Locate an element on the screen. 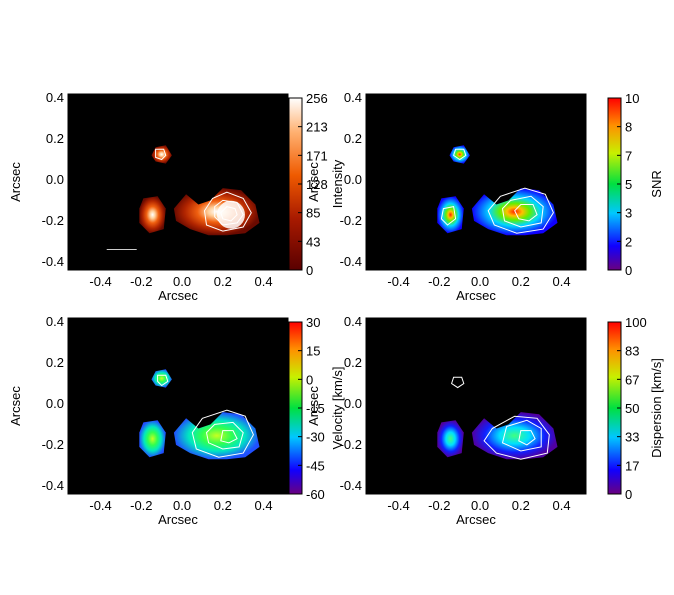 The width and height of the screenshot is (674, 595). colorbar-label: SNR is located at coordinates (656, 183).